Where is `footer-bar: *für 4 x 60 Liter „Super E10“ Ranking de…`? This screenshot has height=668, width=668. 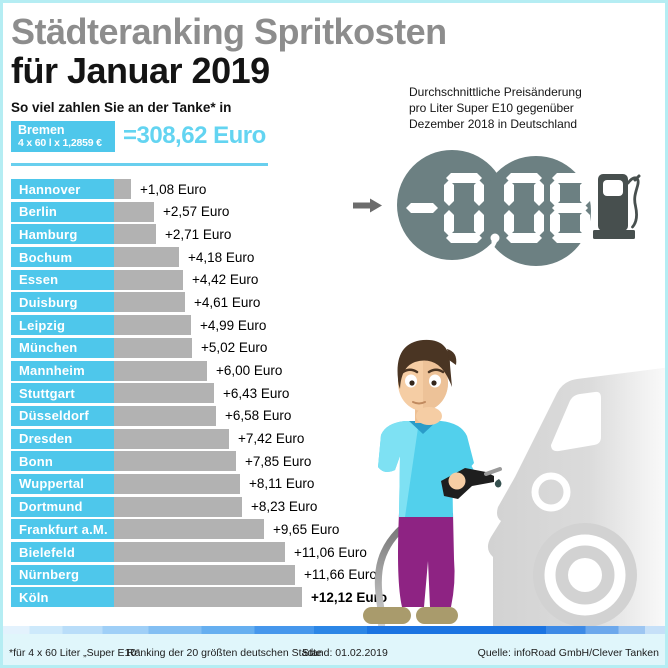 footer-bar: *für 4 x 60 Liter „Super E10“ Ranking de… is located at coordinates (334, 649).